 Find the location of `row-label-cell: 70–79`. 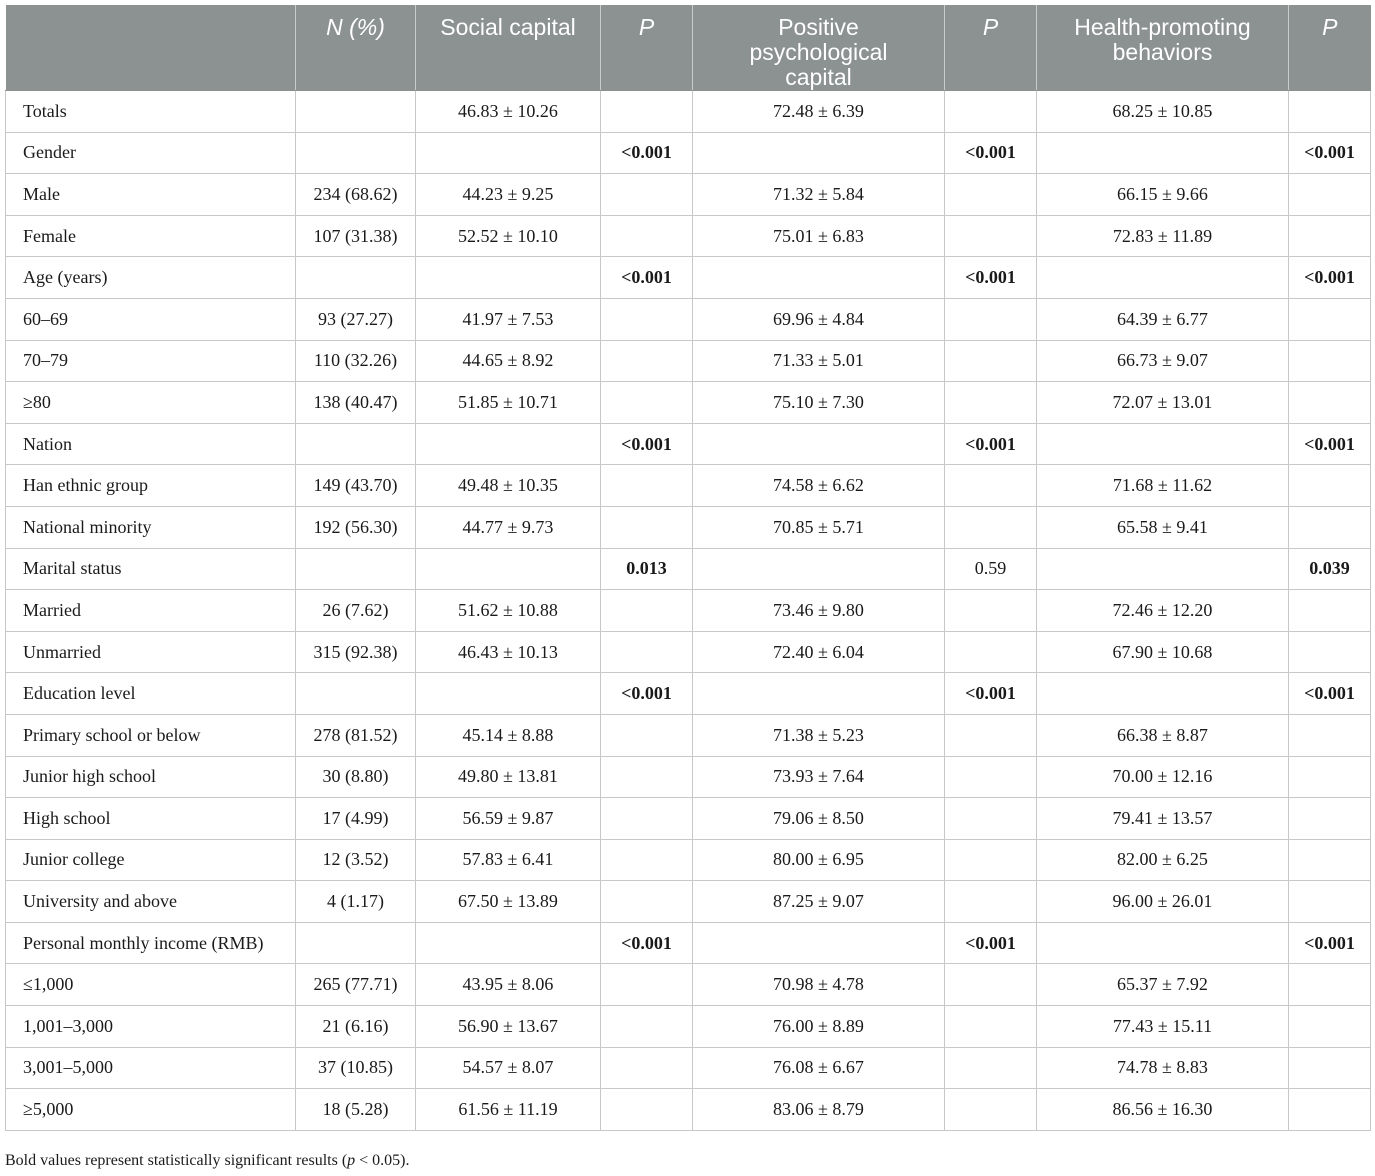

row-label-cell: 70–79 is located at coordinates (150, 361).